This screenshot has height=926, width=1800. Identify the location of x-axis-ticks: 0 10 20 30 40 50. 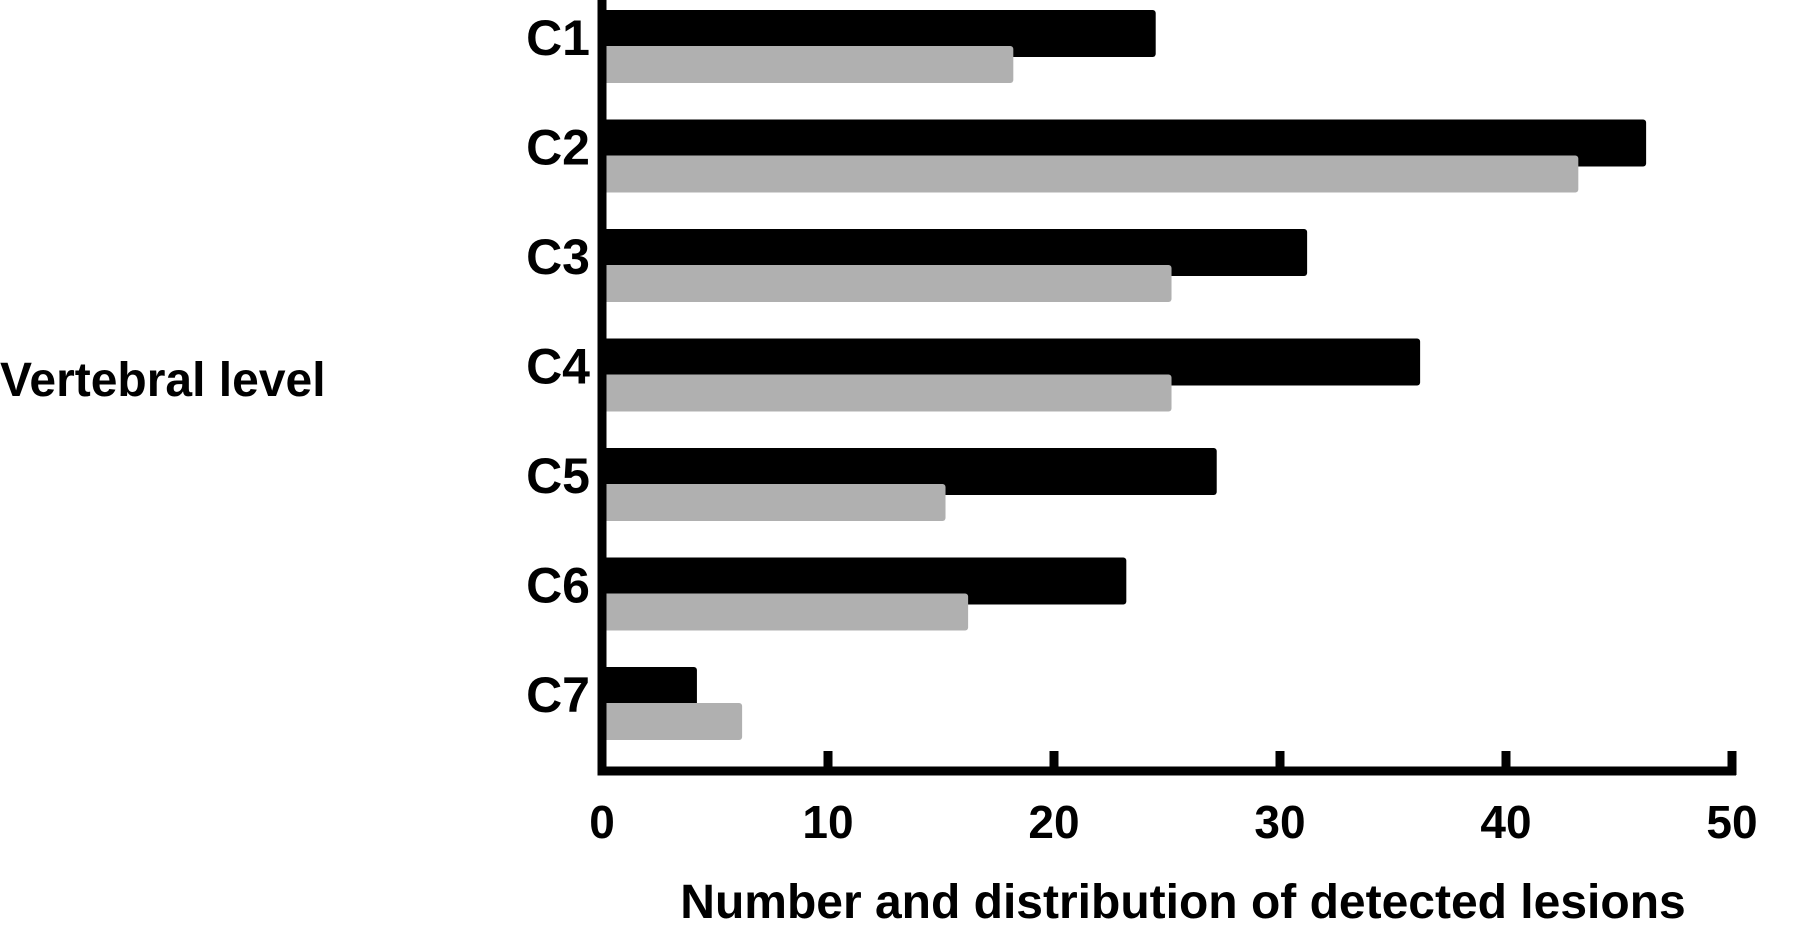
(1173, 799).